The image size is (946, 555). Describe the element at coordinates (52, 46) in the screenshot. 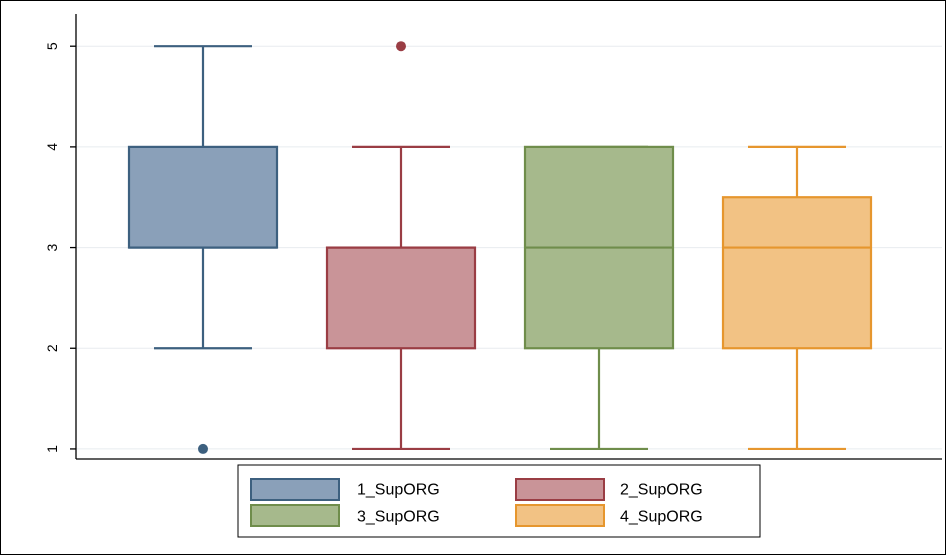

I see `y-tick-label: 5` at that location.